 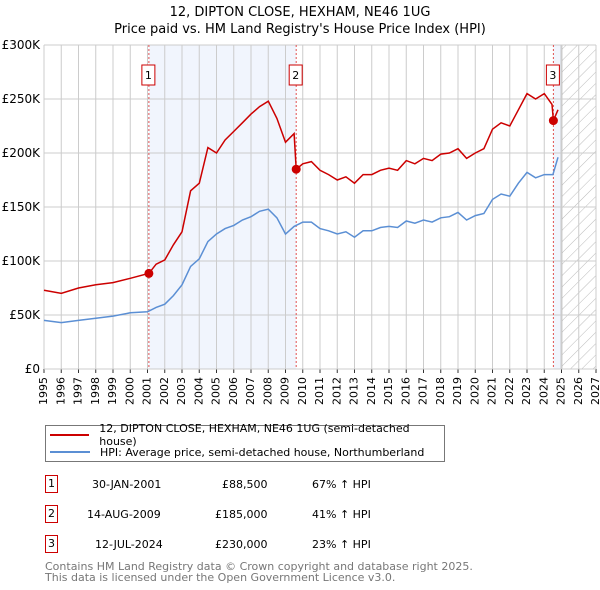 What do you see at coordinates (181, 391) in the screenshot?
I see `x-tick-label: 2003` at bounding box center [181, 391].